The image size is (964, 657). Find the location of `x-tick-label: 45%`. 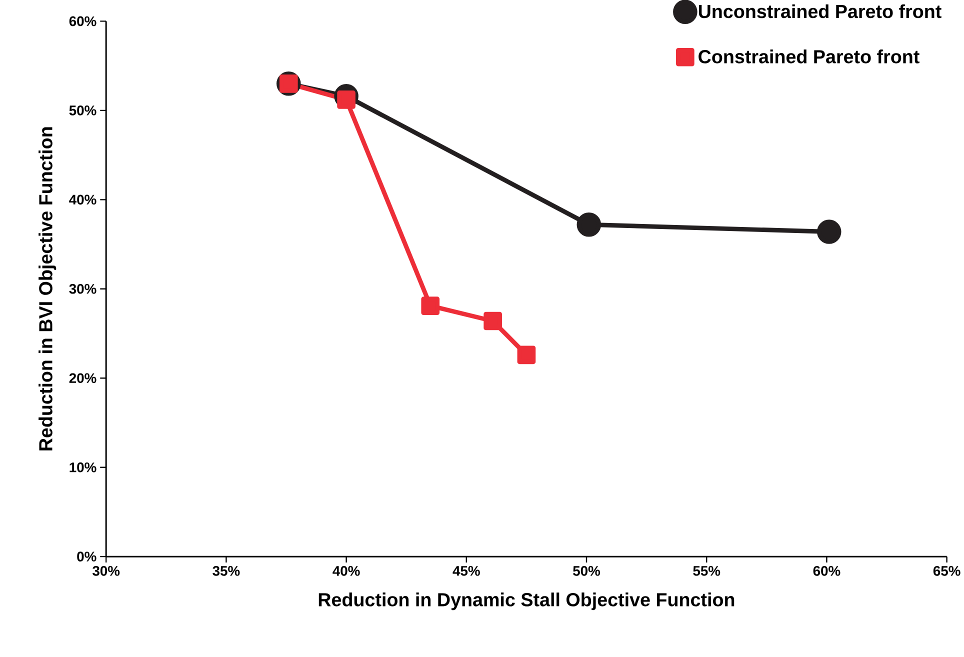

x-tick-label: 45% is located at coordinates (466, 571).